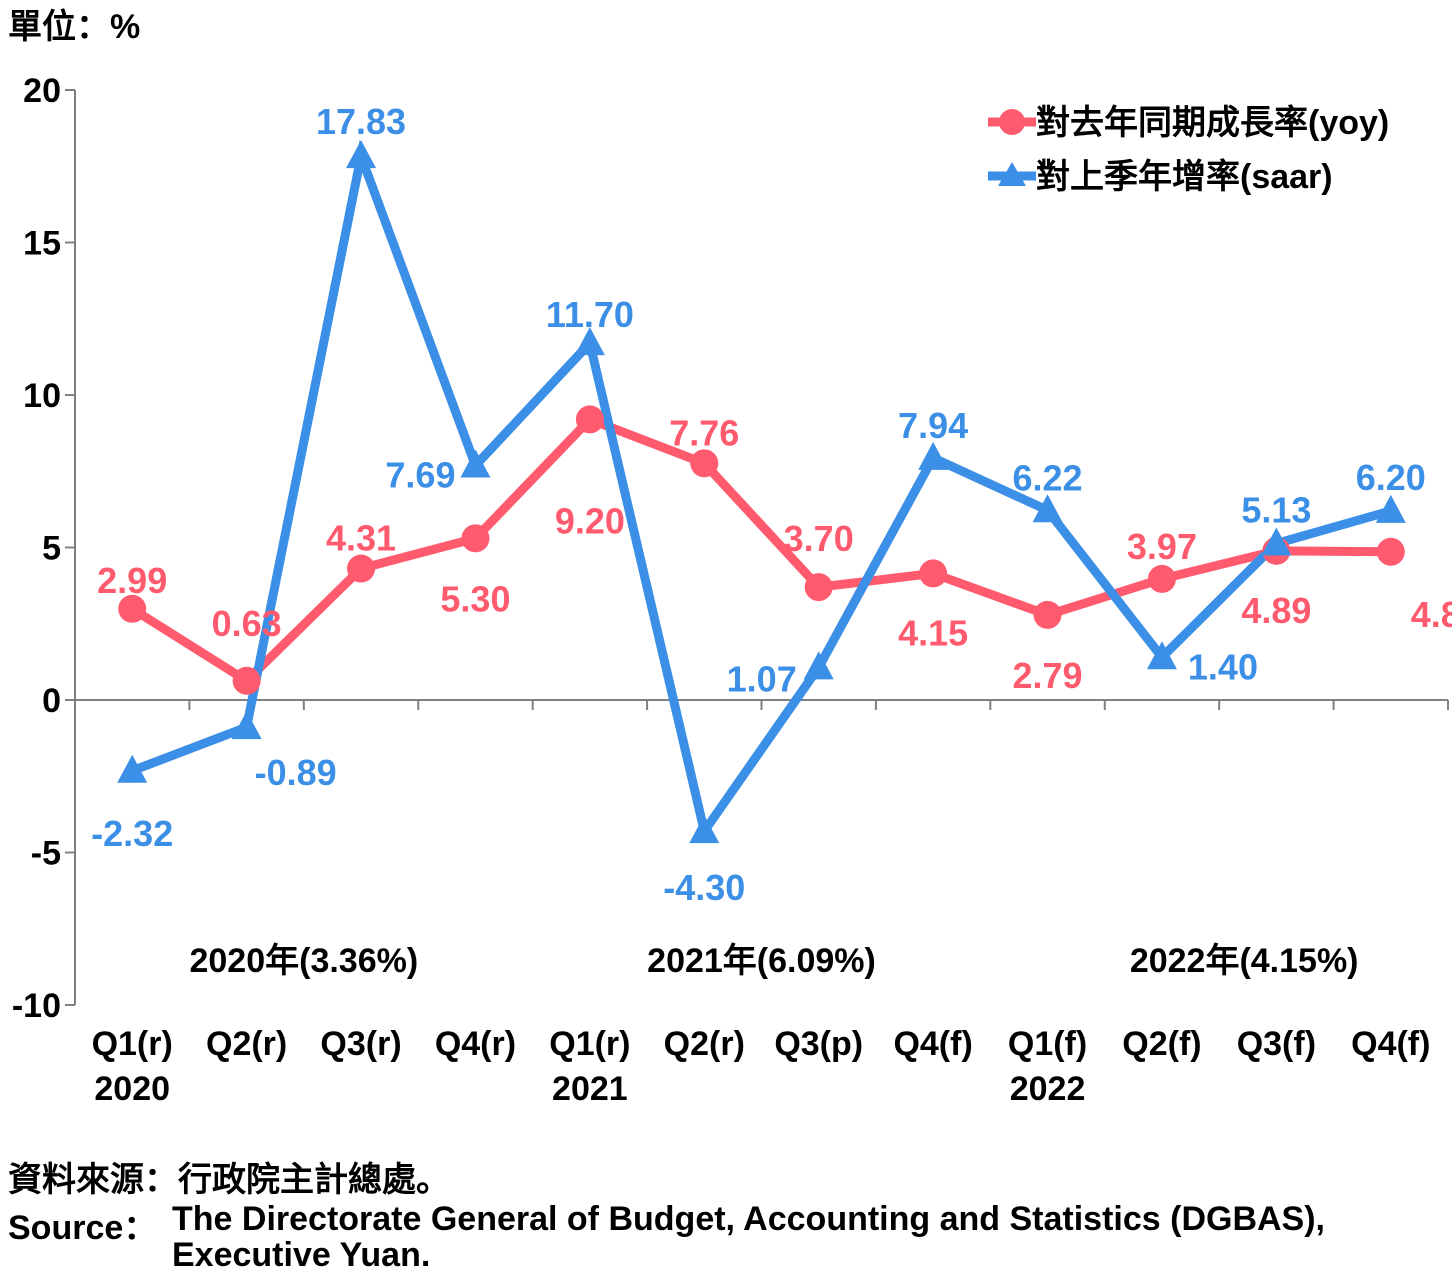 The image size is (1452, 1284). Describe the element at coordinates (475, 598) in the screenshot. I see `data-label: 5.30` at that location.